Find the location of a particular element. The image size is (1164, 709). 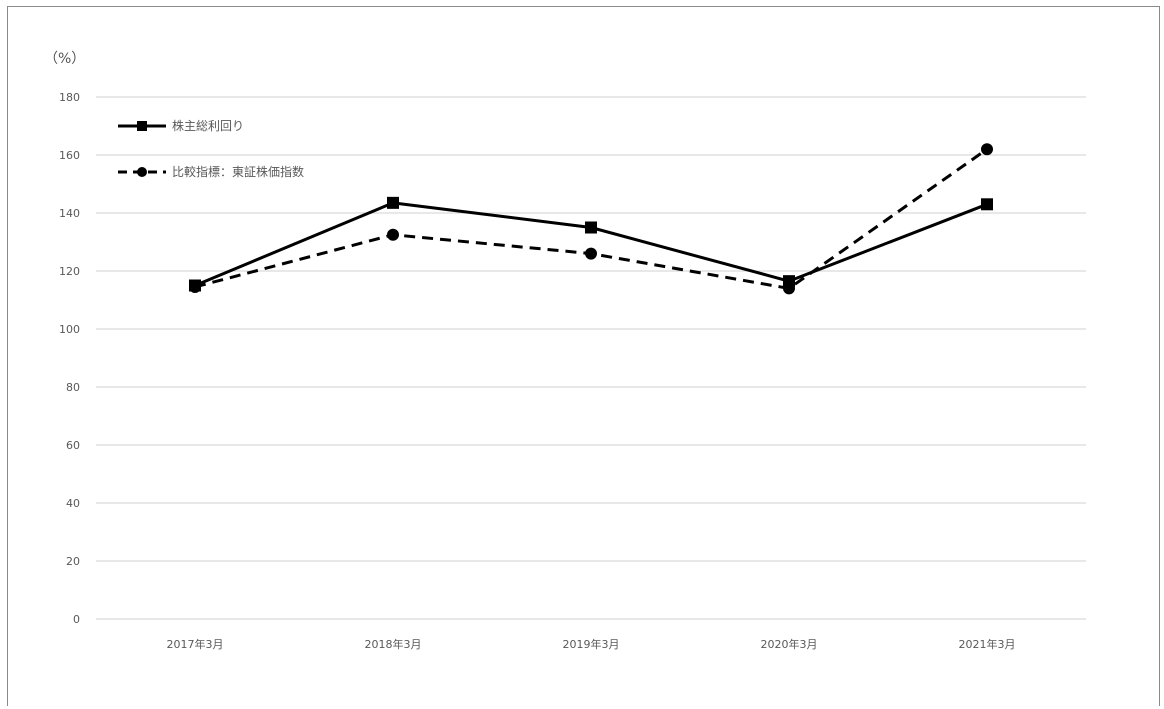

x-tick-label: 2017年3月 is located at coordinates (195, 644).